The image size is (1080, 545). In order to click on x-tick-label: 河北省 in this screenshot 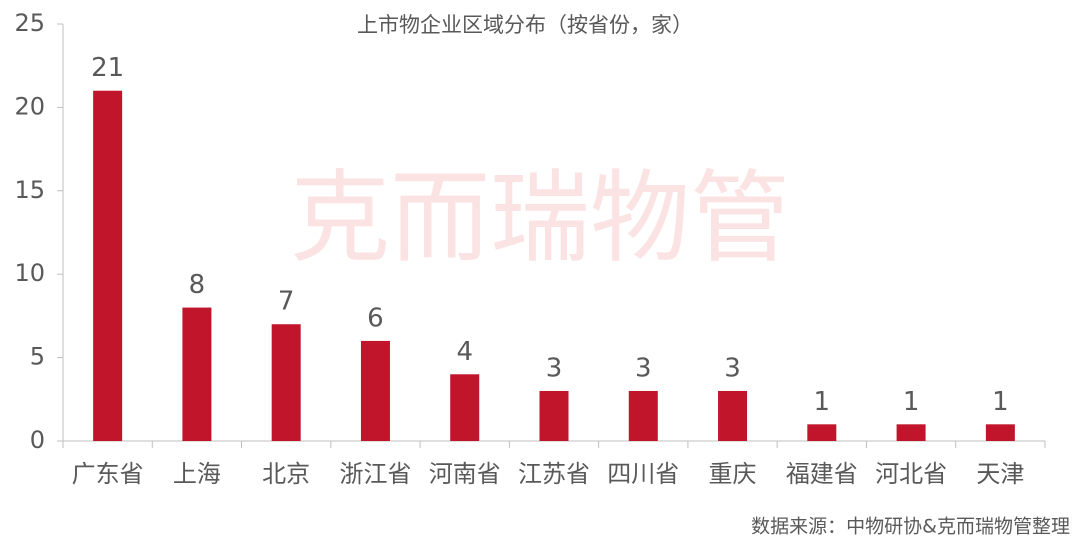, I will do `click(911, 474)`.